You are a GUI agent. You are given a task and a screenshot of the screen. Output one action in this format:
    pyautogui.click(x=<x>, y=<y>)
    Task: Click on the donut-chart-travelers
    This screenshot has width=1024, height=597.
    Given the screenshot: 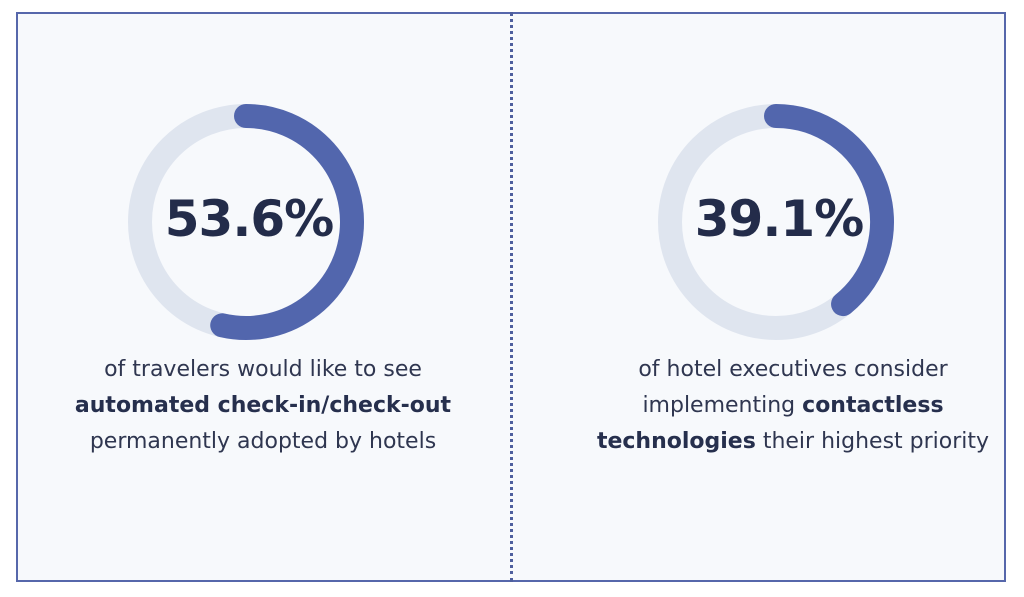 What is the action you would take?
    pyautogui.click(x=246, y=222)
    